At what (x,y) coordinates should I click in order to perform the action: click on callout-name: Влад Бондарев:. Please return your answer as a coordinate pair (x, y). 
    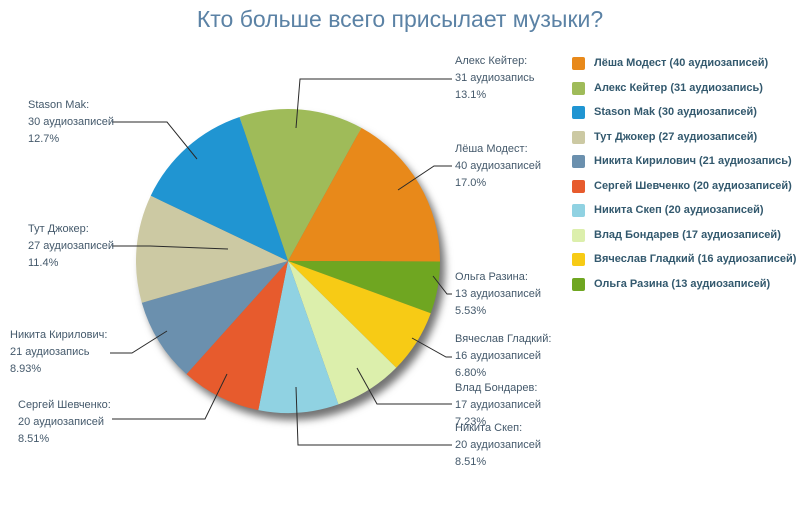
    Looking at the image, I should click on (496, 388).